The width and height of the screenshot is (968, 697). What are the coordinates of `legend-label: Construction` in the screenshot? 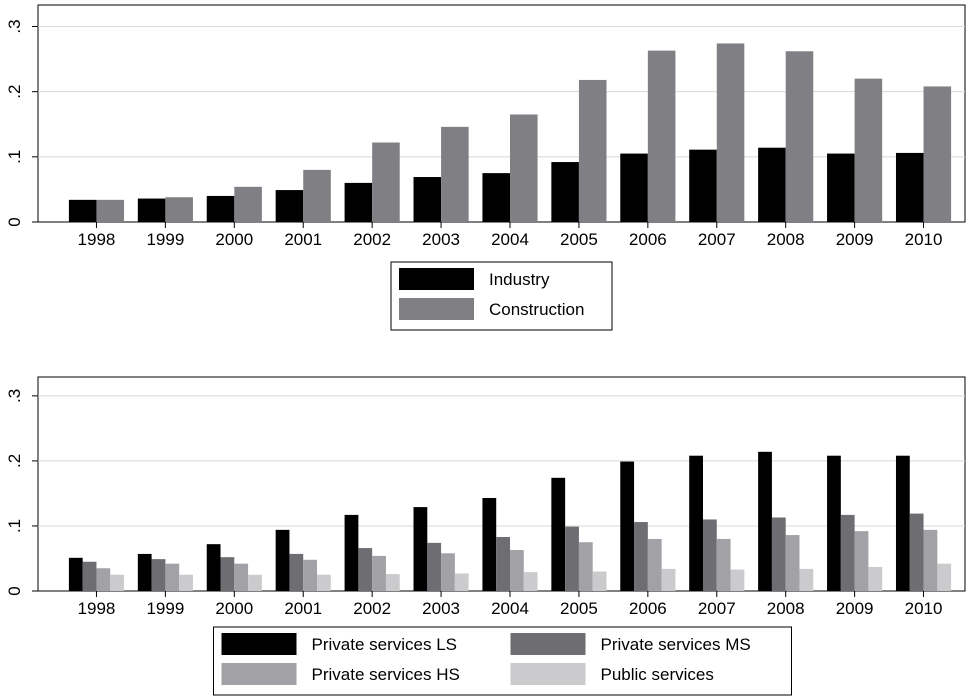 It's located at (536, 309).